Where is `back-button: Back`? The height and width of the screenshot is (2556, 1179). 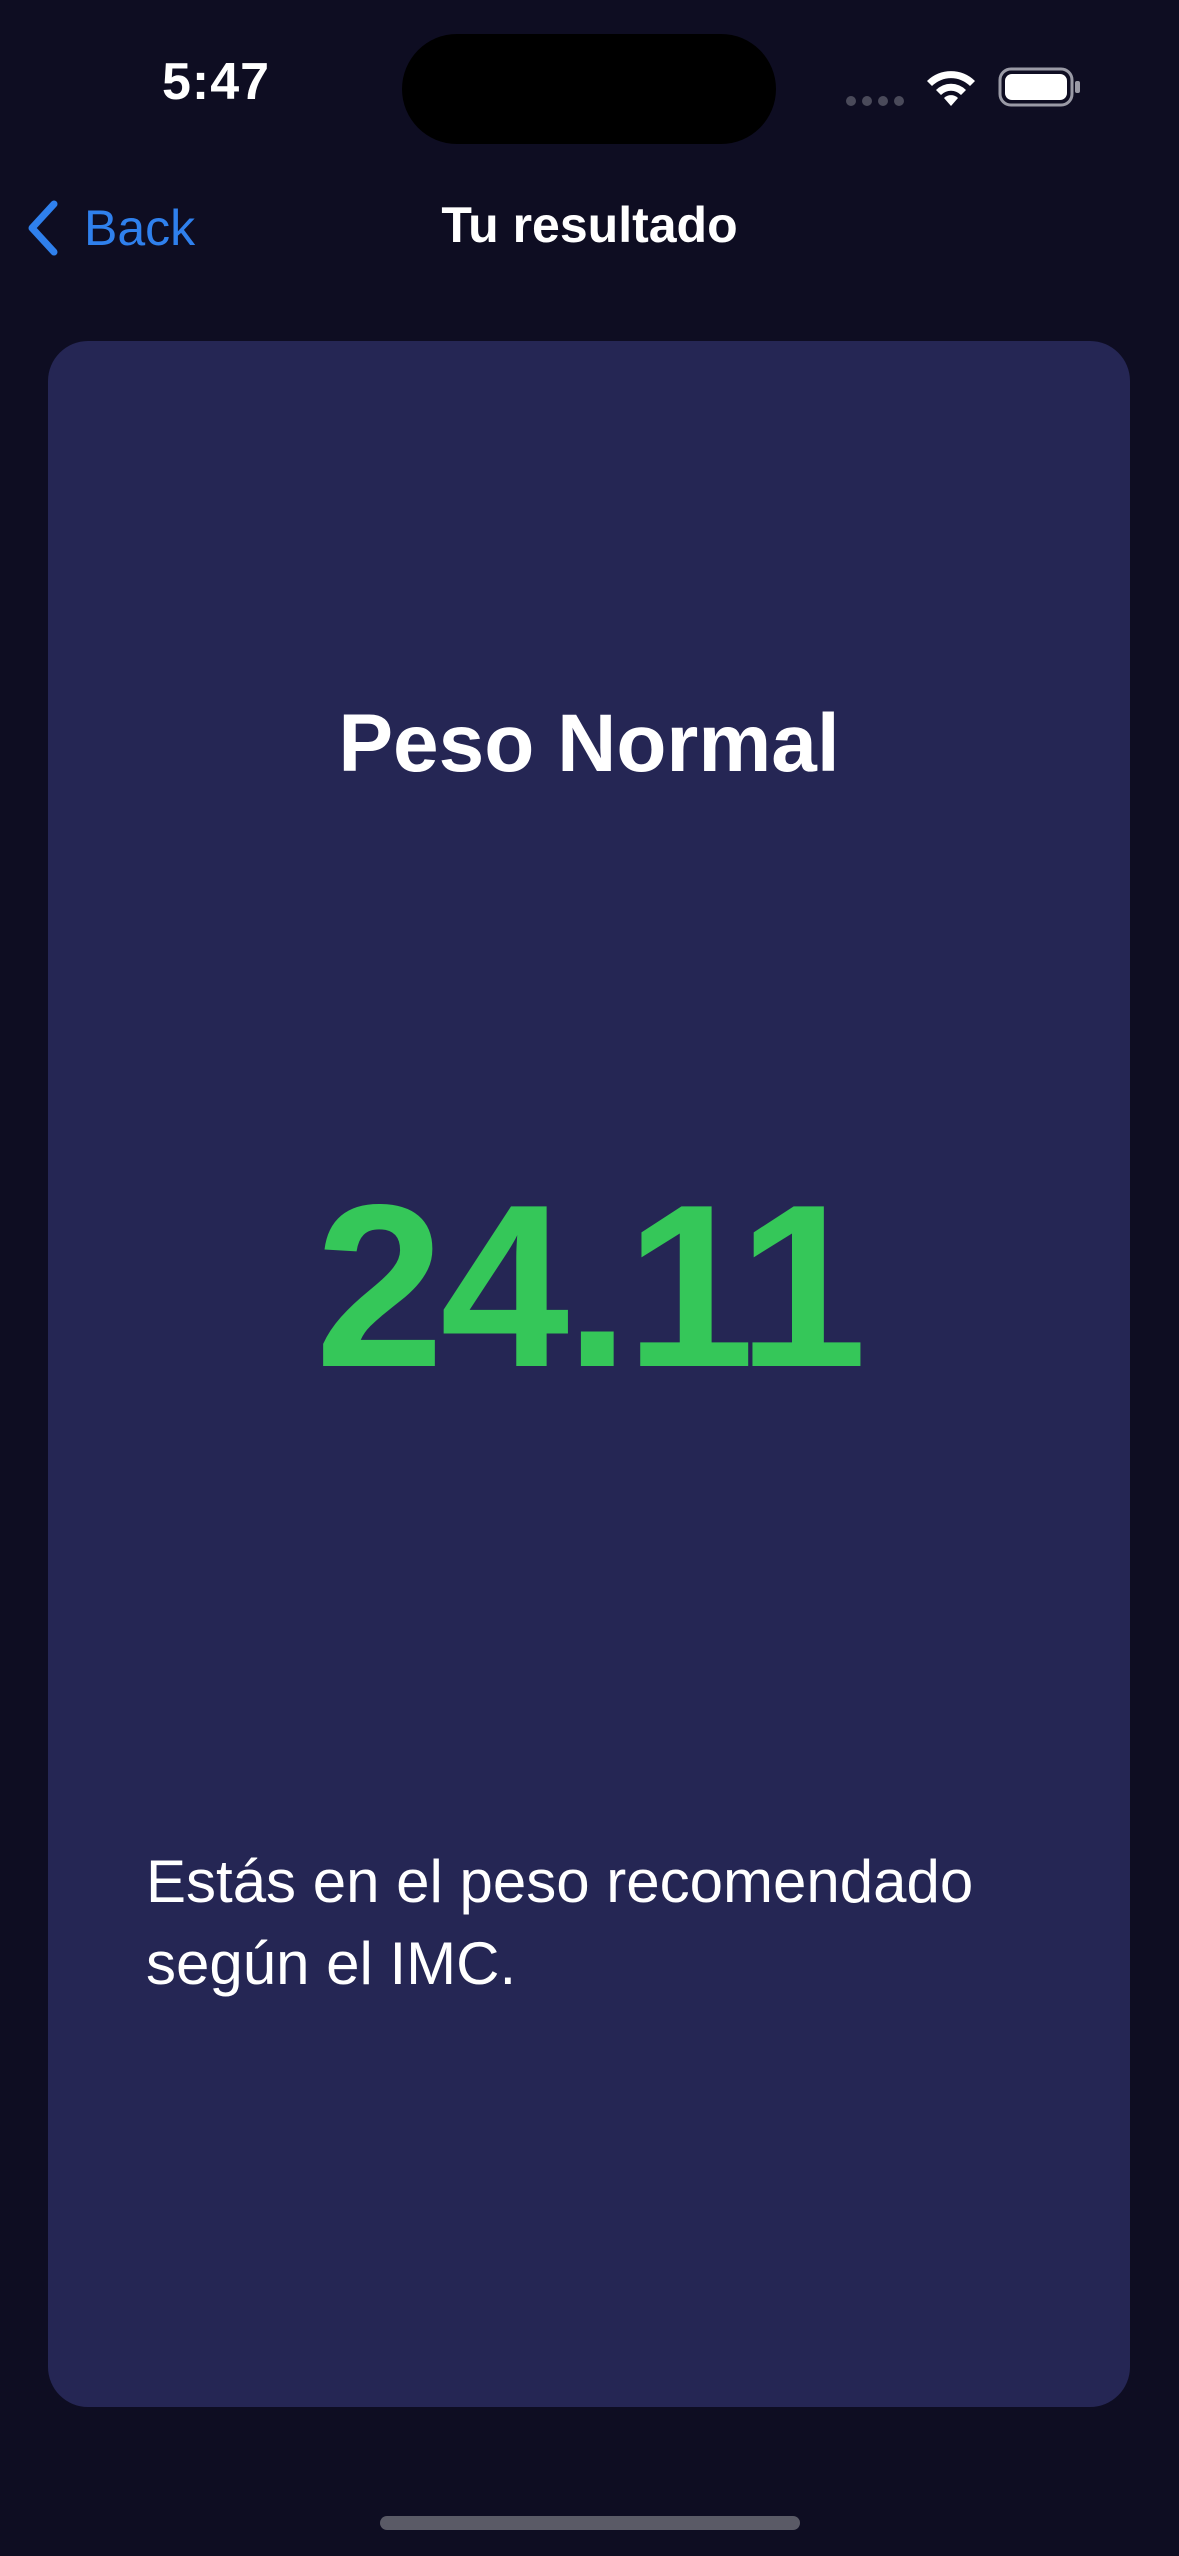 back-button: Back is located at coordinates (109, 228).